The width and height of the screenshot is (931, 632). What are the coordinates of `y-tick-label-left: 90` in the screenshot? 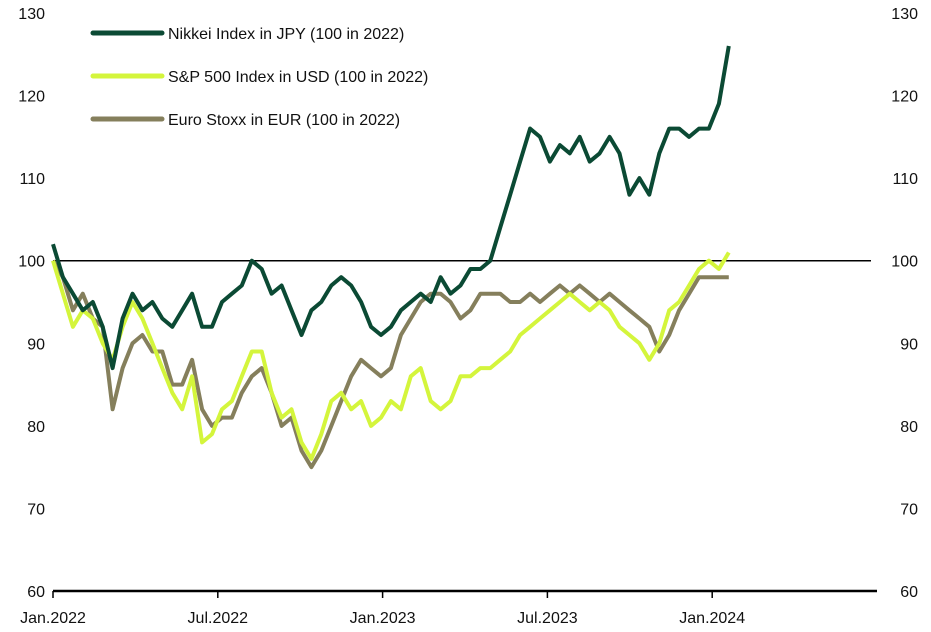 It's located at (36, 344).